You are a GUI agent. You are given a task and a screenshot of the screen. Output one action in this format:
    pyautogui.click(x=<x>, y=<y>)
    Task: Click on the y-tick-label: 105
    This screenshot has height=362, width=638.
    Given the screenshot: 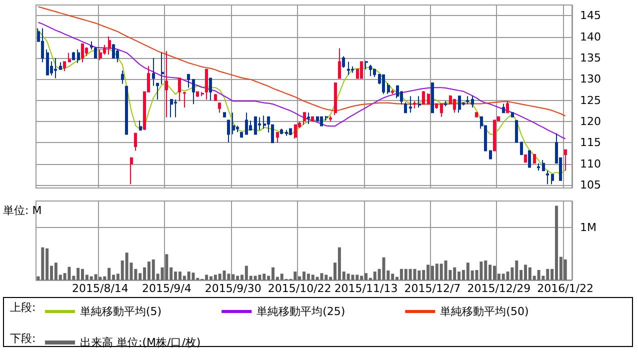 What is the action you would take?
    pyautogui.click(x=590, y=185)
    